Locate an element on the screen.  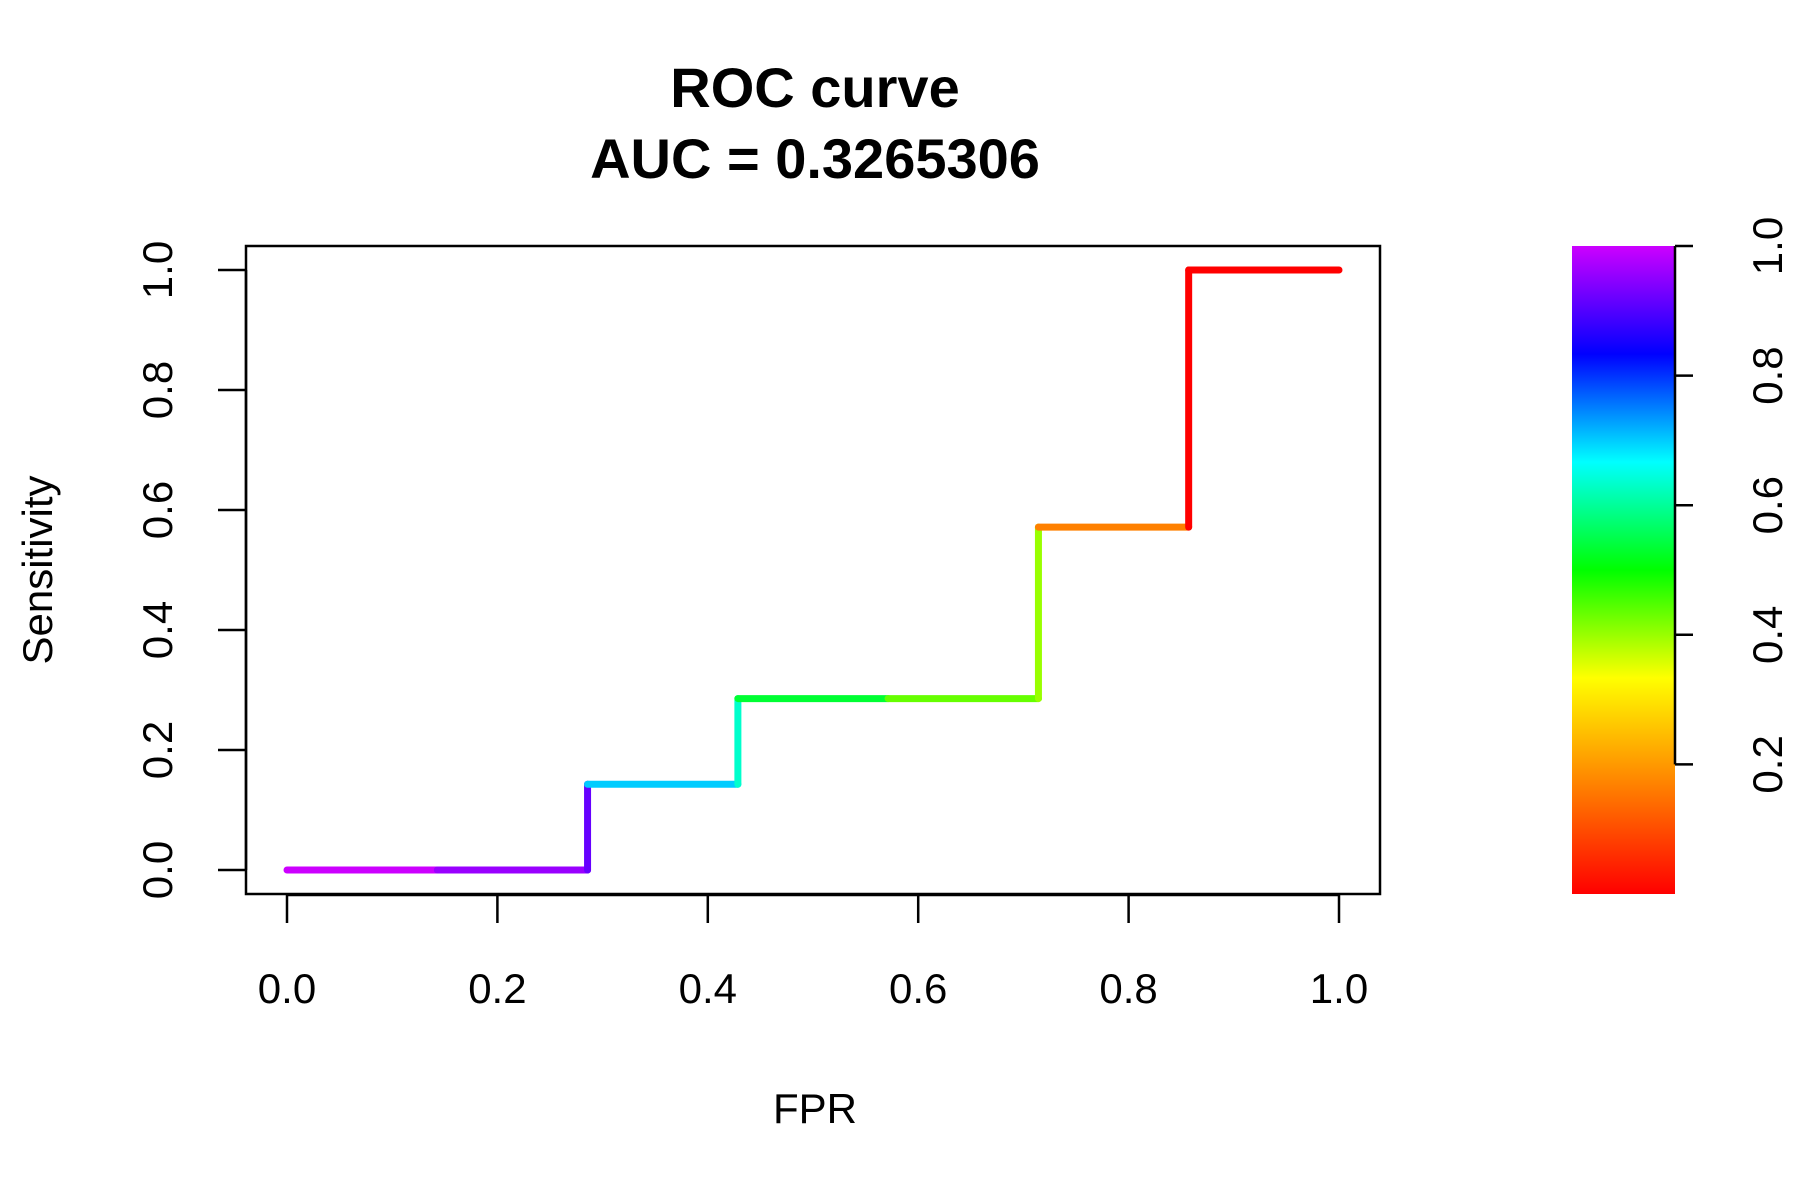
x-tick-label: 0.8 is located at coordinates (1128, 988).